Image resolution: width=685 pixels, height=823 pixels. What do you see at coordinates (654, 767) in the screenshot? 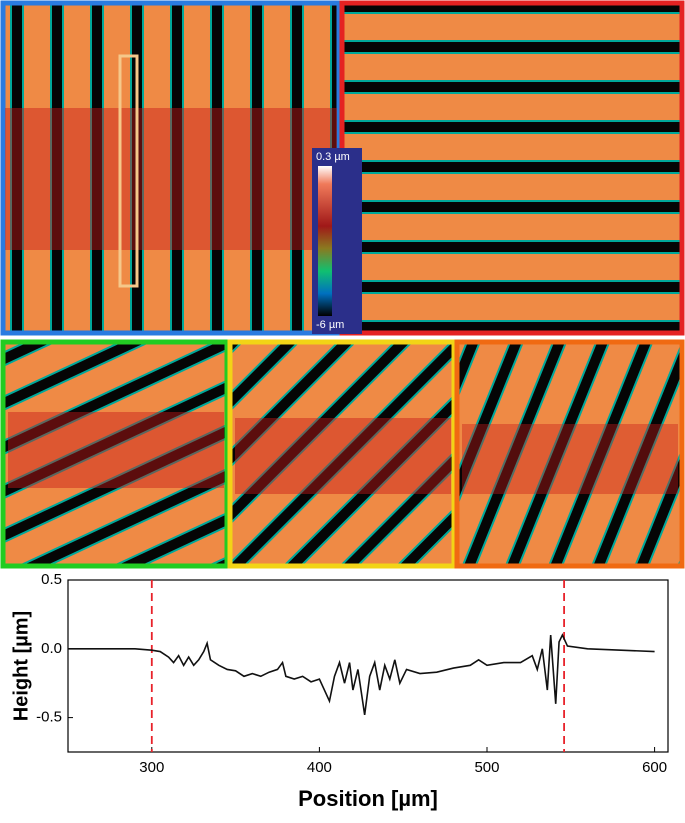
I see `x-tick-label: 600` at bounding box center [654, 767].